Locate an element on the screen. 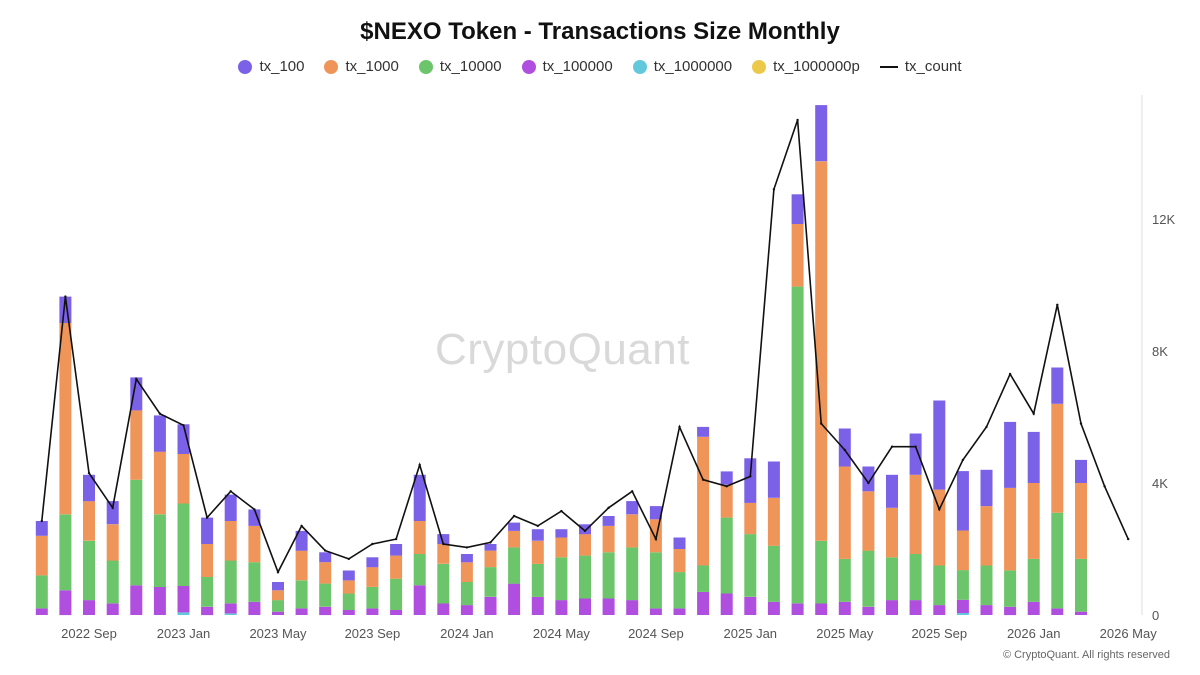 This screenshot has width=1200, height=675. legend-item-tx-1000000: tx_1000000 is located at coordinates (682, 66).